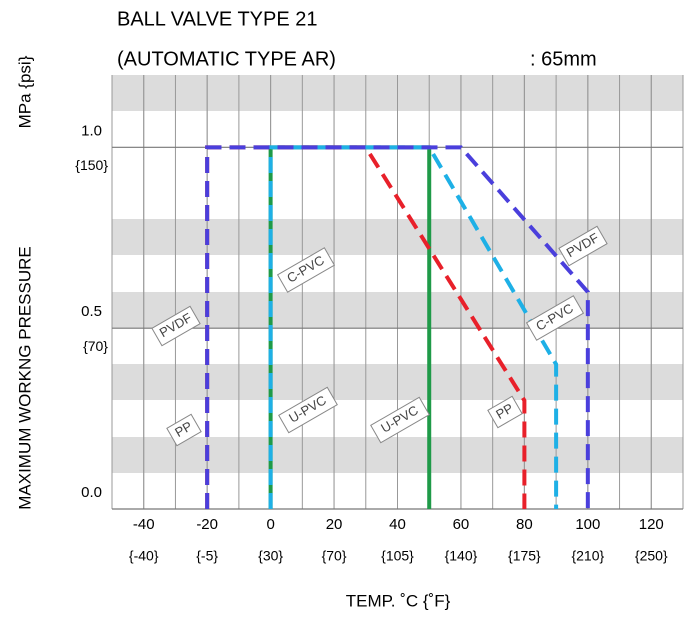 Image resolution: width=692 pixels, height=617 pixels. Describe the element at coordinates (461, 556) in the screenshot. I see `x-tick-label-f: {140}` at that location.